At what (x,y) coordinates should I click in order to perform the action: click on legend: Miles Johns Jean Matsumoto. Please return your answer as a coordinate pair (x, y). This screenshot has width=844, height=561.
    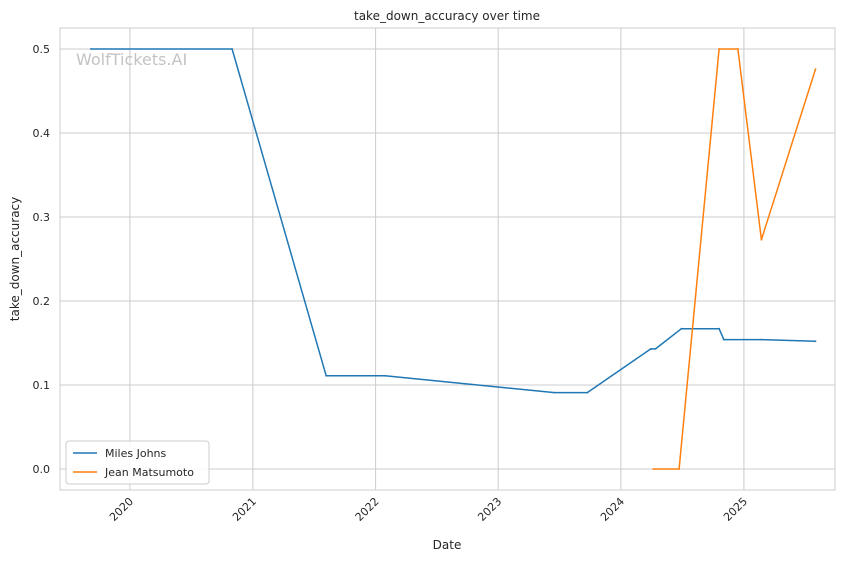
    Looking at the image, I should click on (137, 462).